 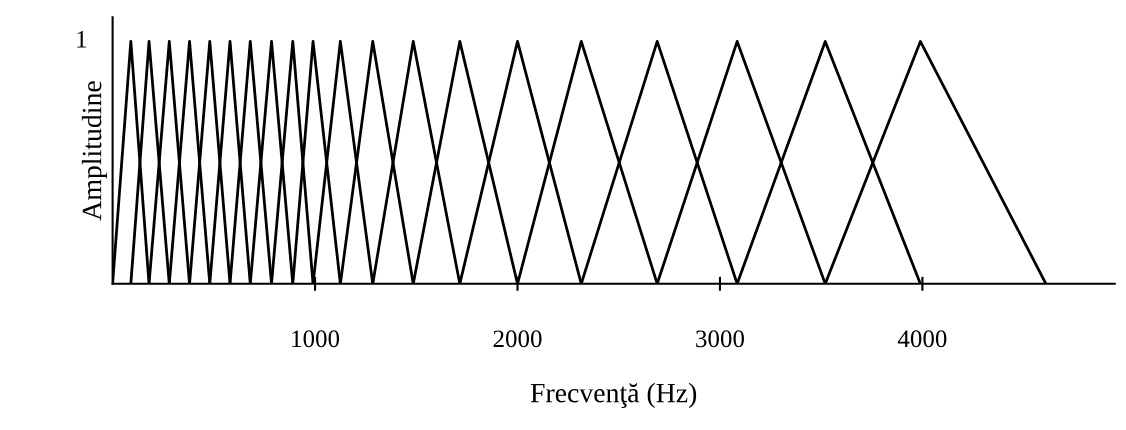 What do you see at coordinates (922, 339) in the screenshot?
I see `x-tick-label: 4000` at bounding box center [922, 339].